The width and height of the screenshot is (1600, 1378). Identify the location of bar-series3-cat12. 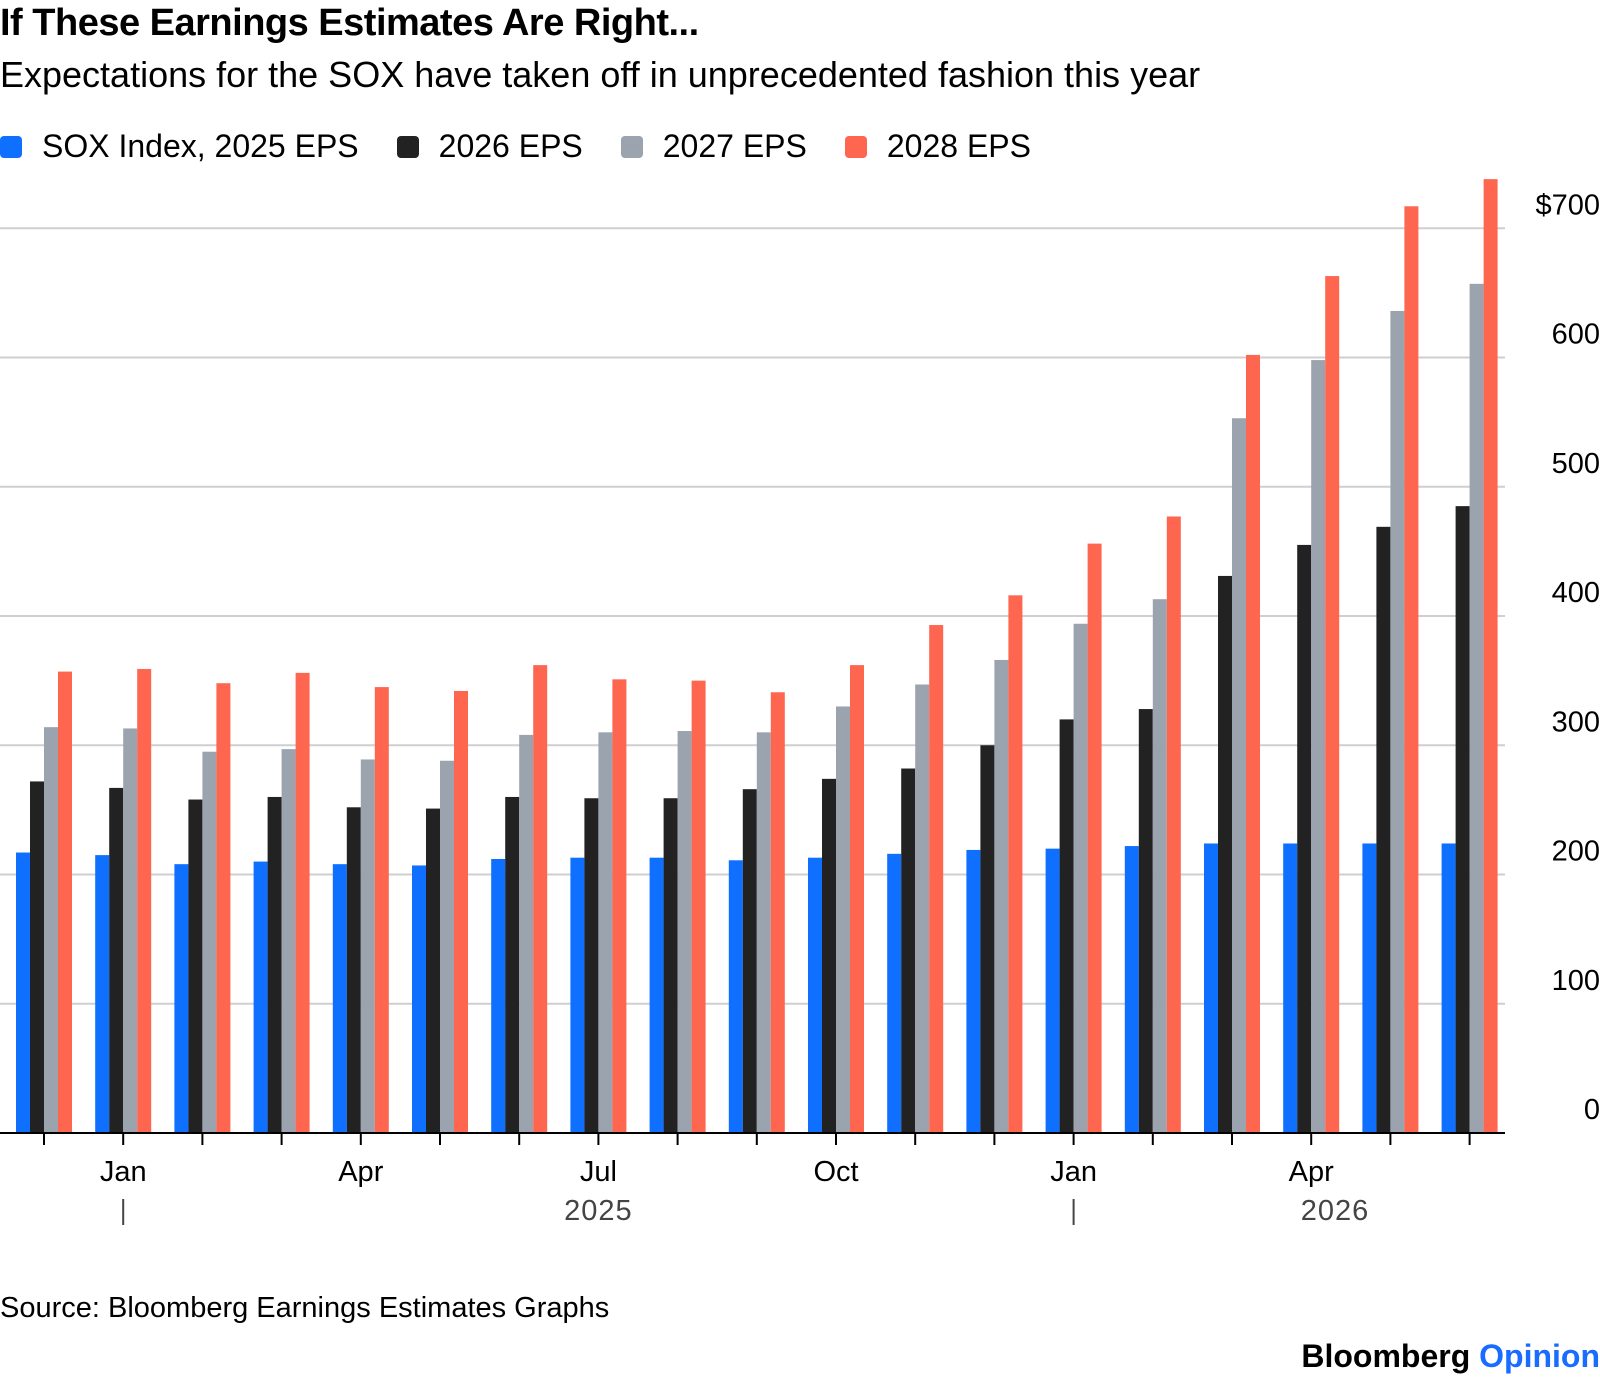
(1015, 864).